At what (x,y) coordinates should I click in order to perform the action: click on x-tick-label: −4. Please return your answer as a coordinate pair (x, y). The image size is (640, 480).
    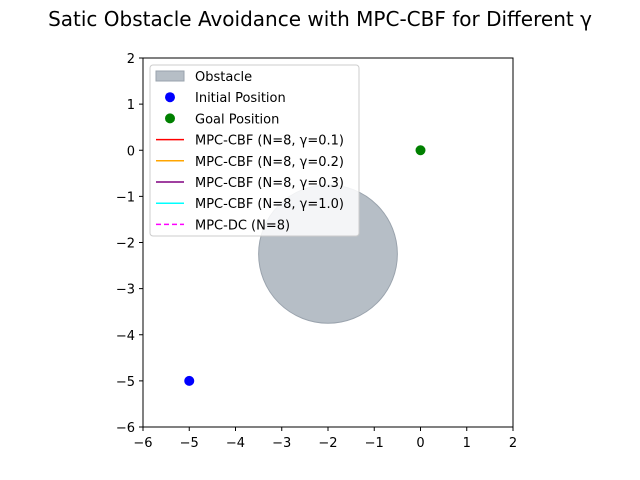
    Looking at the image, I should click on (235, 443).